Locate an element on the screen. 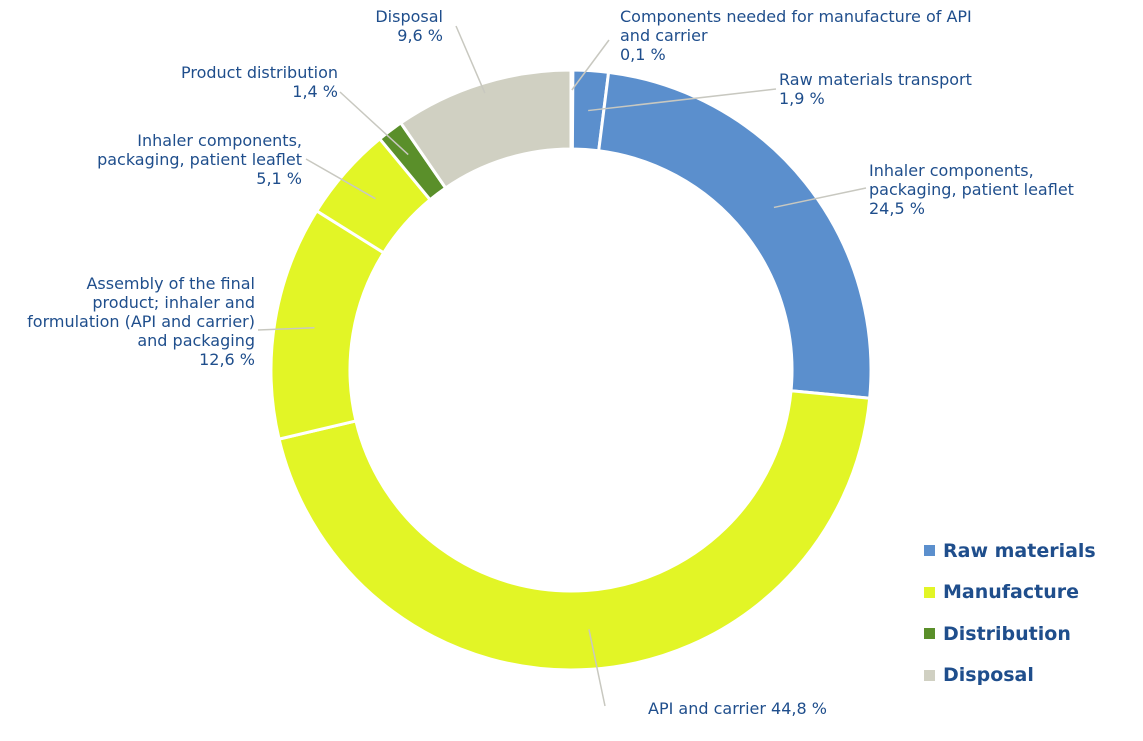 The width and height of the screenshot is (1143, 741). slice-label-7-line-1: 9,6 % is located at coordinates (420, 35).